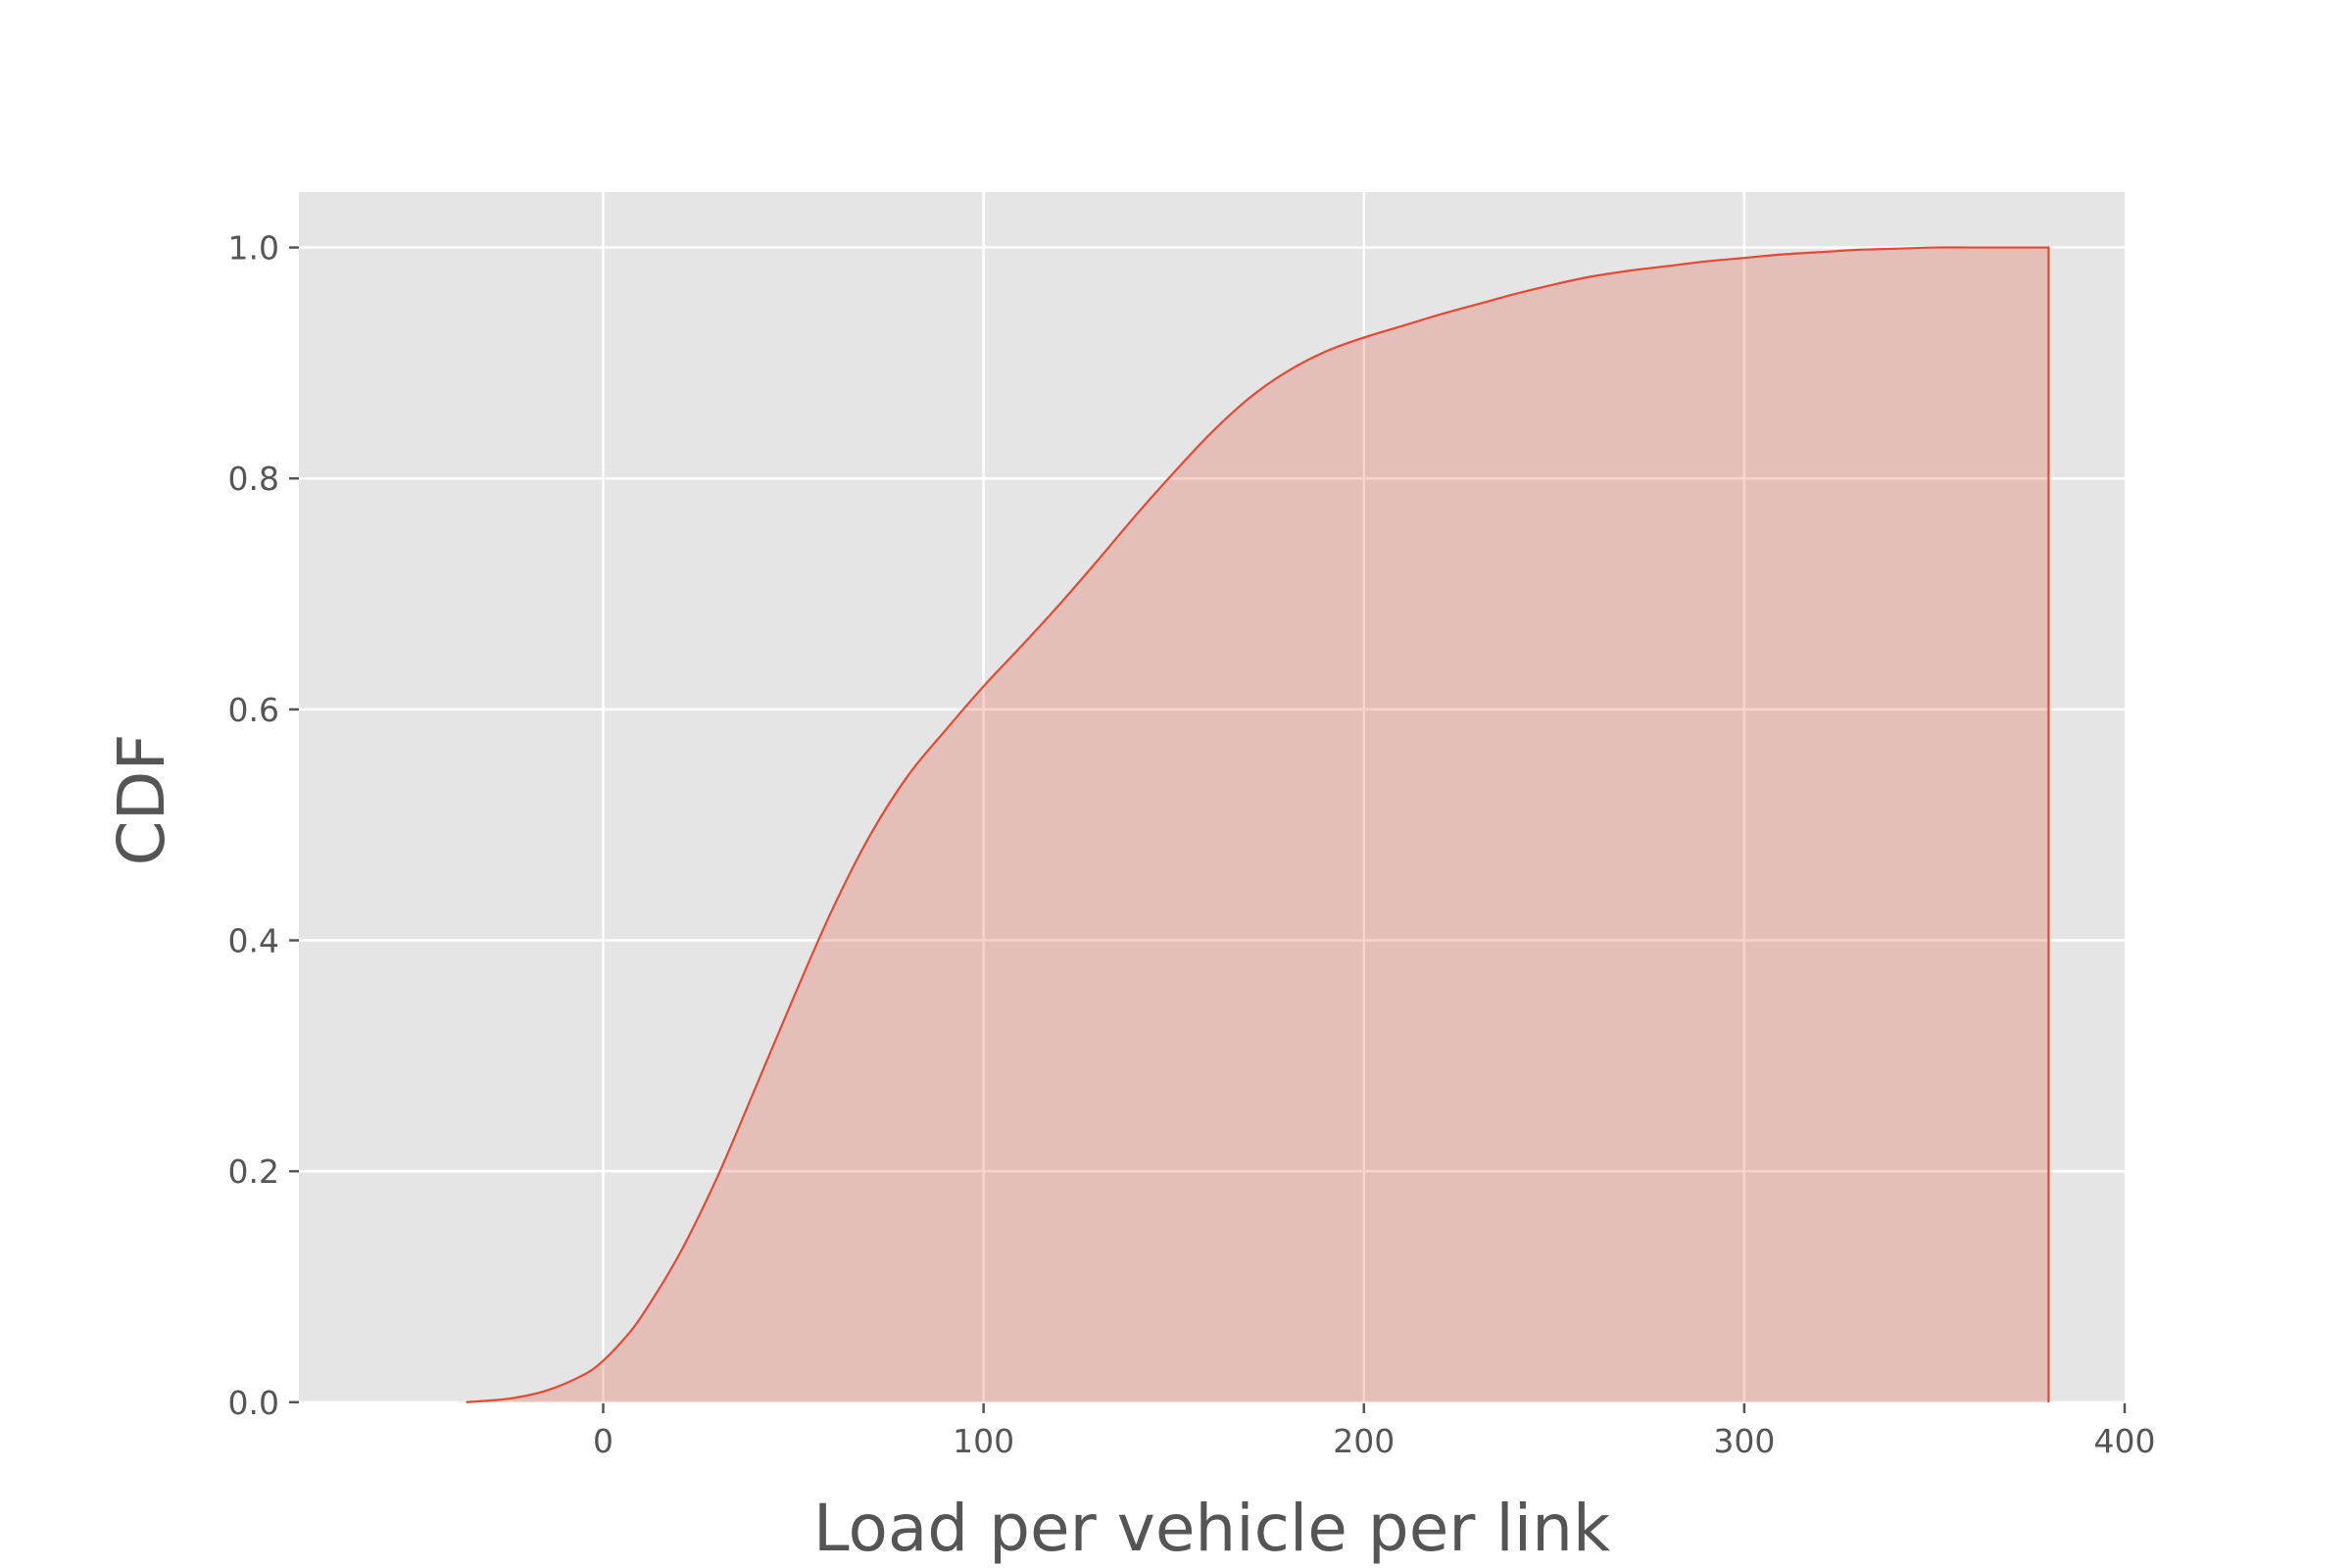 Image resolution: width=2352 pixels, height=1568 pixels. Describe the element at coordinates (983, 1441) in the screenshot. I see `x-tick-label: 100` at that location.